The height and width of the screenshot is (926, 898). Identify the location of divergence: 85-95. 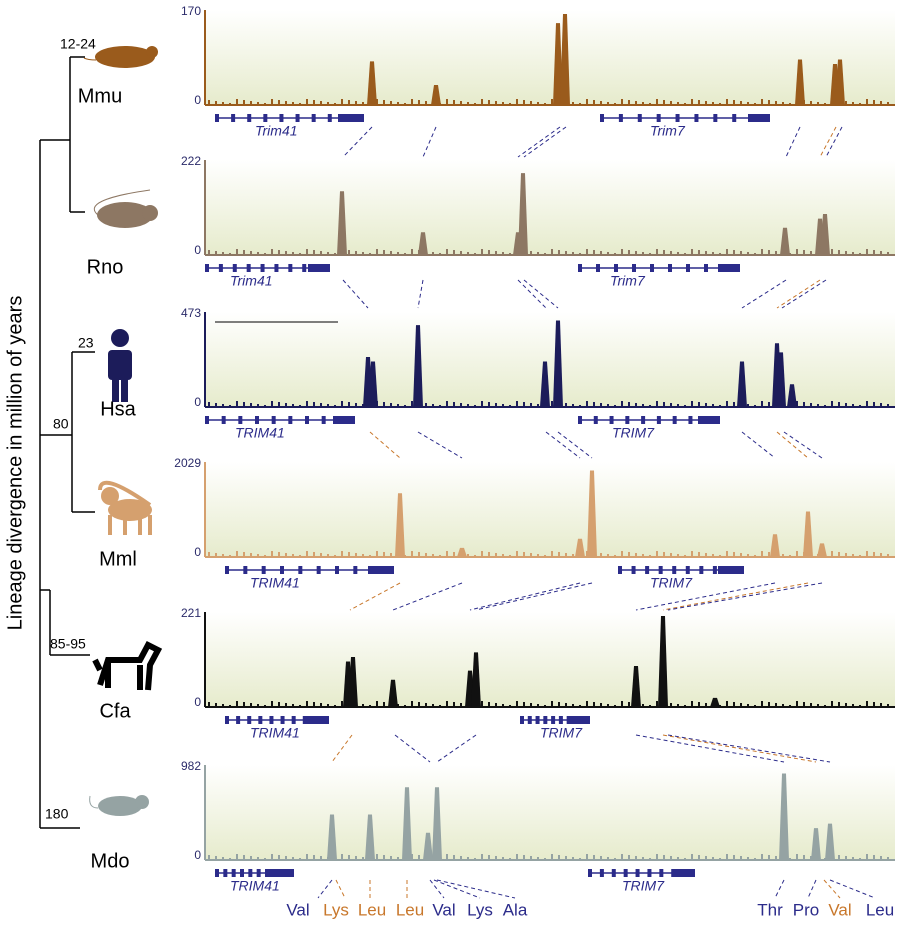
(68, 644).